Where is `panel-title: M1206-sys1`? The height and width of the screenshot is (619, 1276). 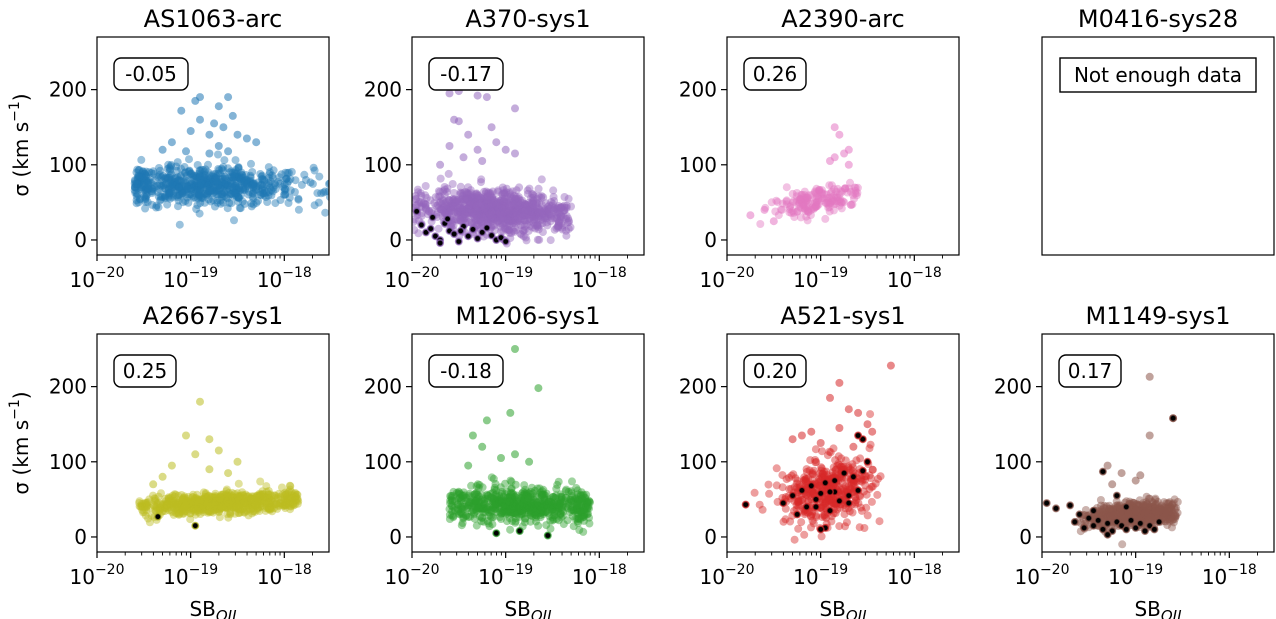 panel-title: M1206-sys1 is located at coordinates (528, 316).